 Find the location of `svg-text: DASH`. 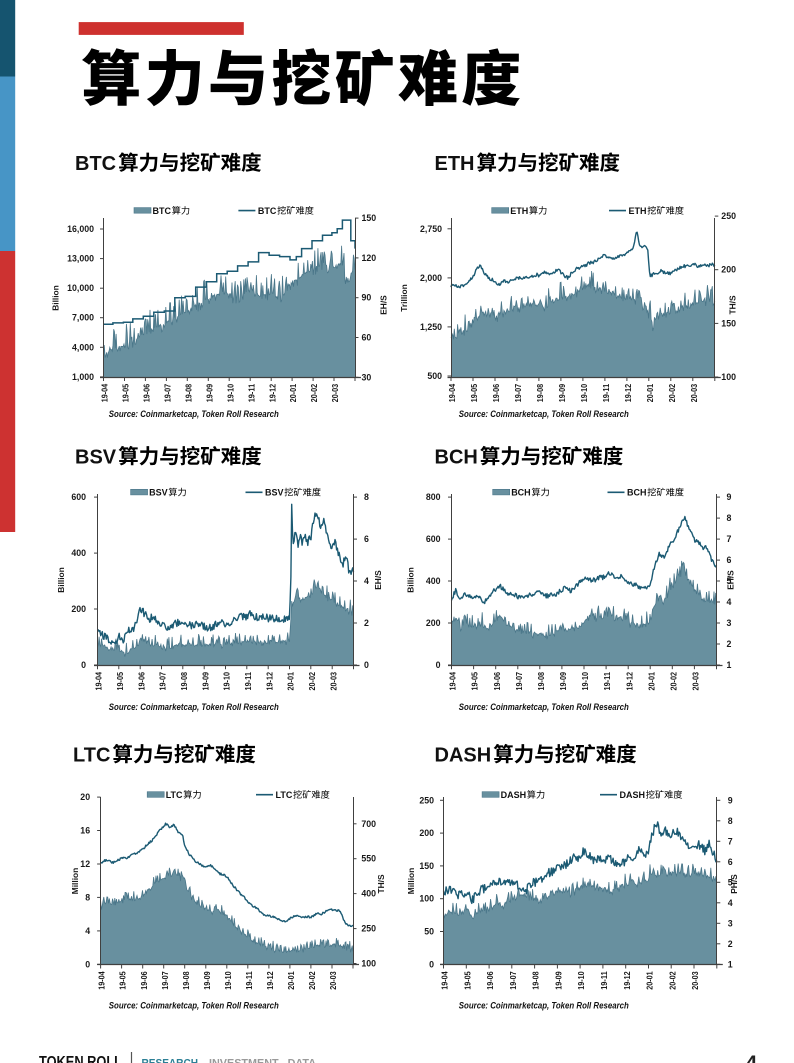

svg-text: DASH is located at coordinates (514, 795).